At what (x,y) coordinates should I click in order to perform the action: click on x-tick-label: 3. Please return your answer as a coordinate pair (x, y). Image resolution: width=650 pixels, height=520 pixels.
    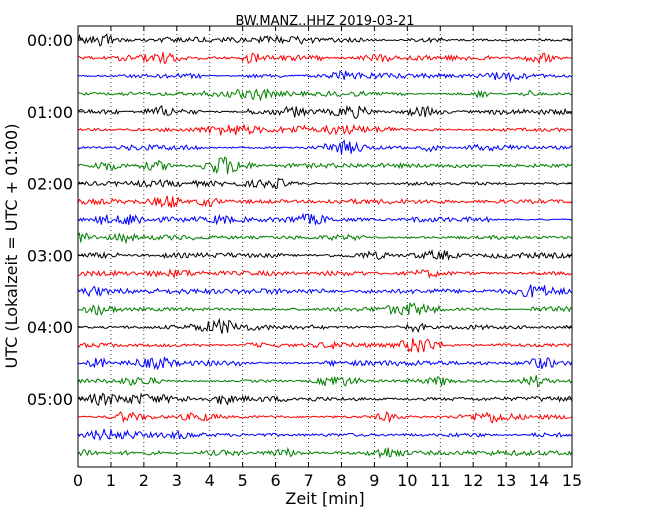
    Looking at the image, I should click on (177, 480).